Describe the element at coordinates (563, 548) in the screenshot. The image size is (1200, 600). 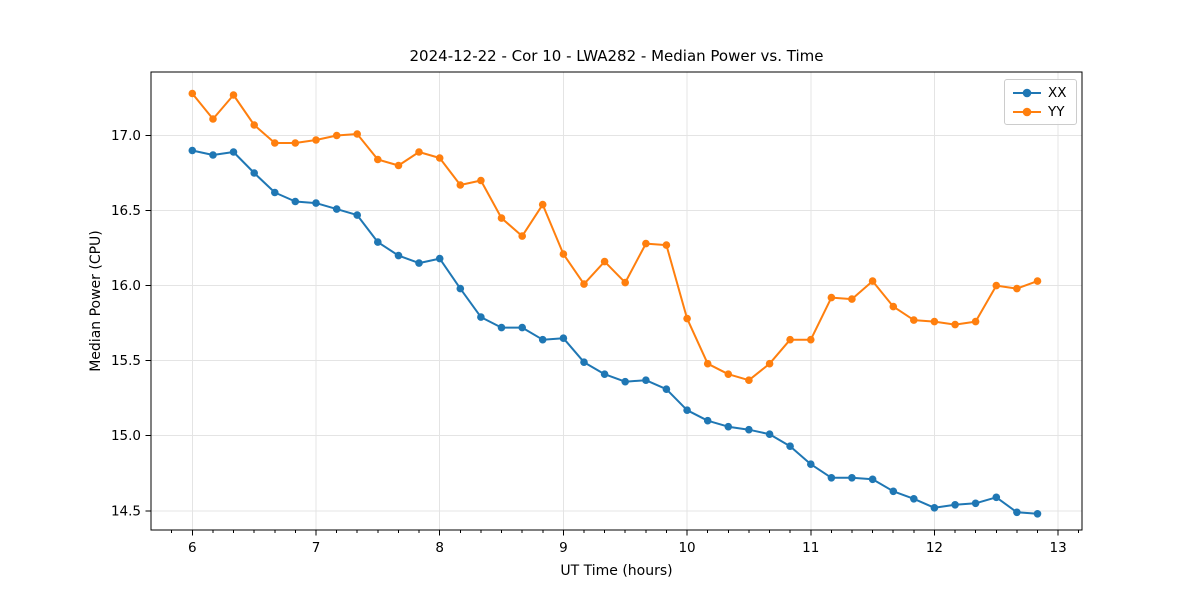
I see `x-tick-label: 9` at that location.